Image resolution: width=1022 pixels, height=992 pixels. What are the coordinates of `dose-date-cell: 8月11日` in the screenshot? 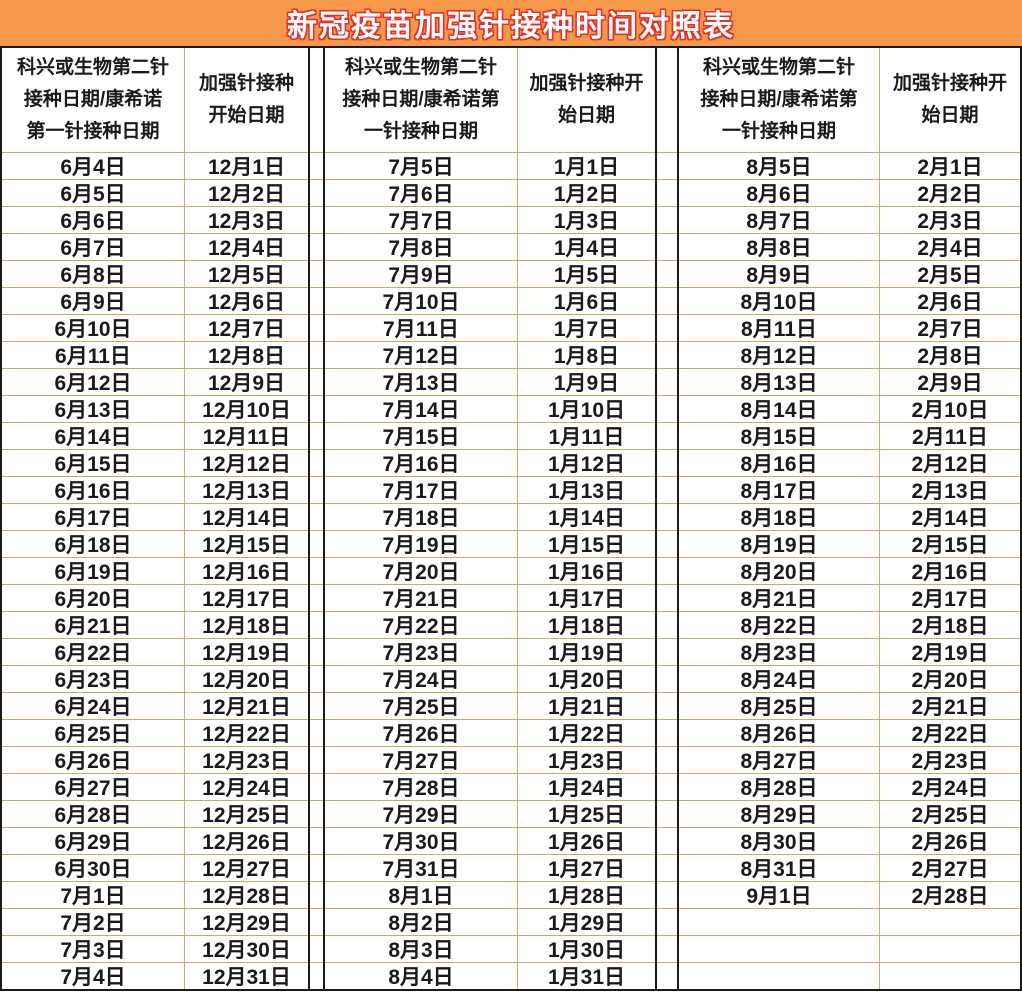 It's located at (779, 327).